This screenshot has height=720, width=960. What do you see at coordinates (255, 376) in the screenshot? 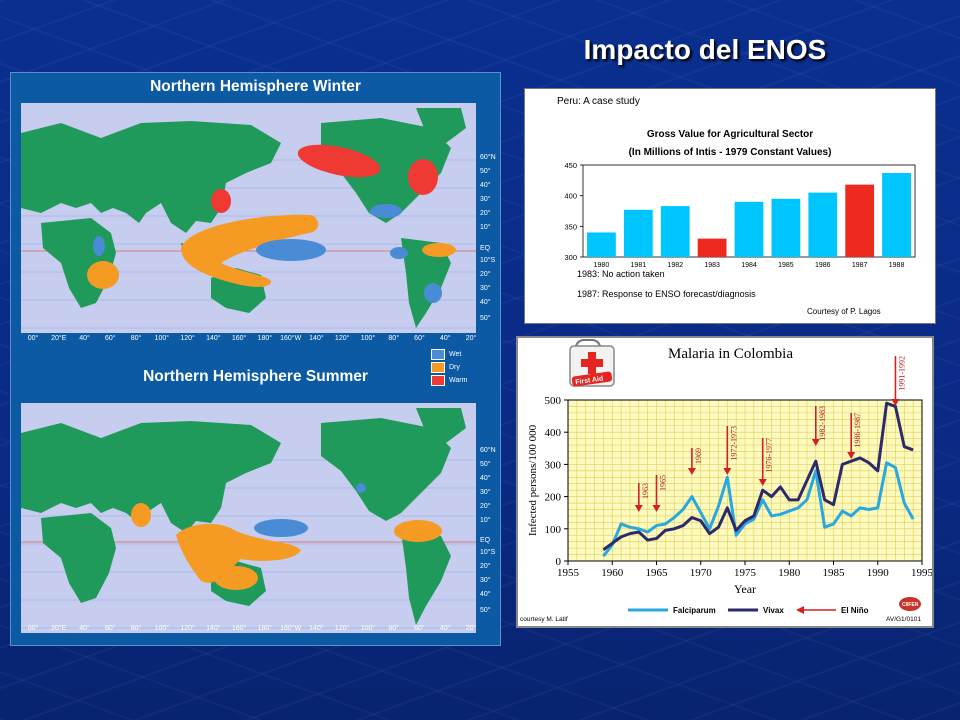
I see `summer-map-title: Northern Hemisphere Summer` at bounding box center [255, 376].